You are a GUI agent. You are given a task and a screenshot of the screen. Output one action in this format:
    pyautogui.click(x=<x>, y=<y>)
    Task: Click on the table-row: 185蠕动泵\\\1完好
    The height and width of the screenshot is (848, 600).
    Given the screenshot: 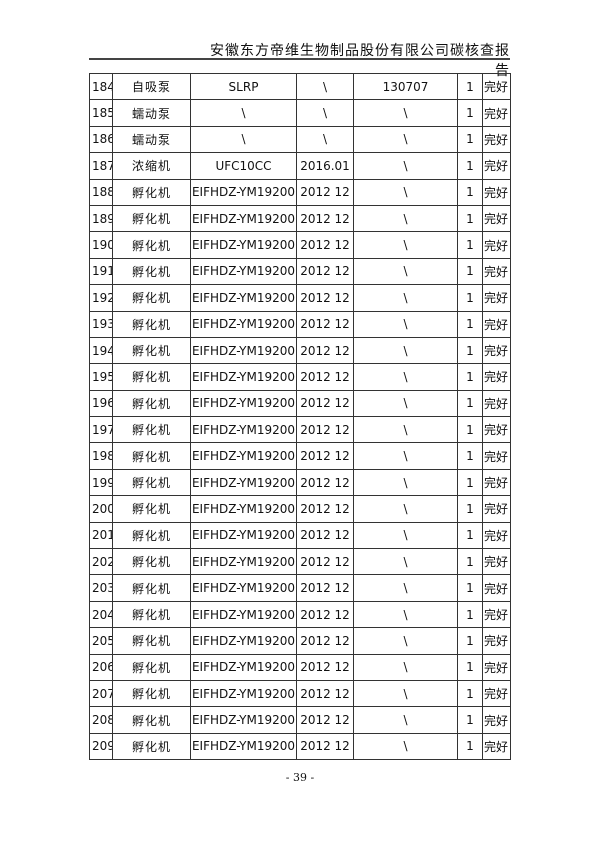 What is the action you would take?
    pyautogui.click(x=300, y=113)
    